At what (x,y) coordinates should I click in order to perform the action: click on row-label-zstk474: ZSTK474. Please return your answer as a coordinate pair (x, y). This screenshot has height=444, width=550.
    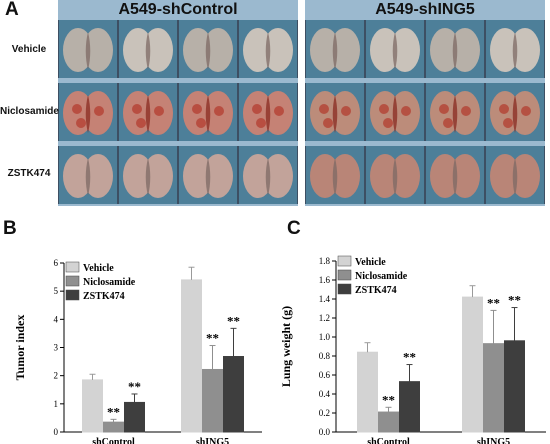
    Looking at the image, I should click on (29, 173).